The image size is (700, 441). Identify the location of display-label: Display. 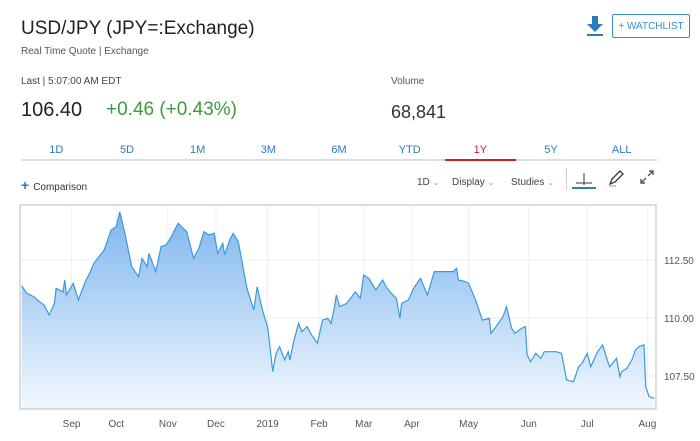
(468, 182).